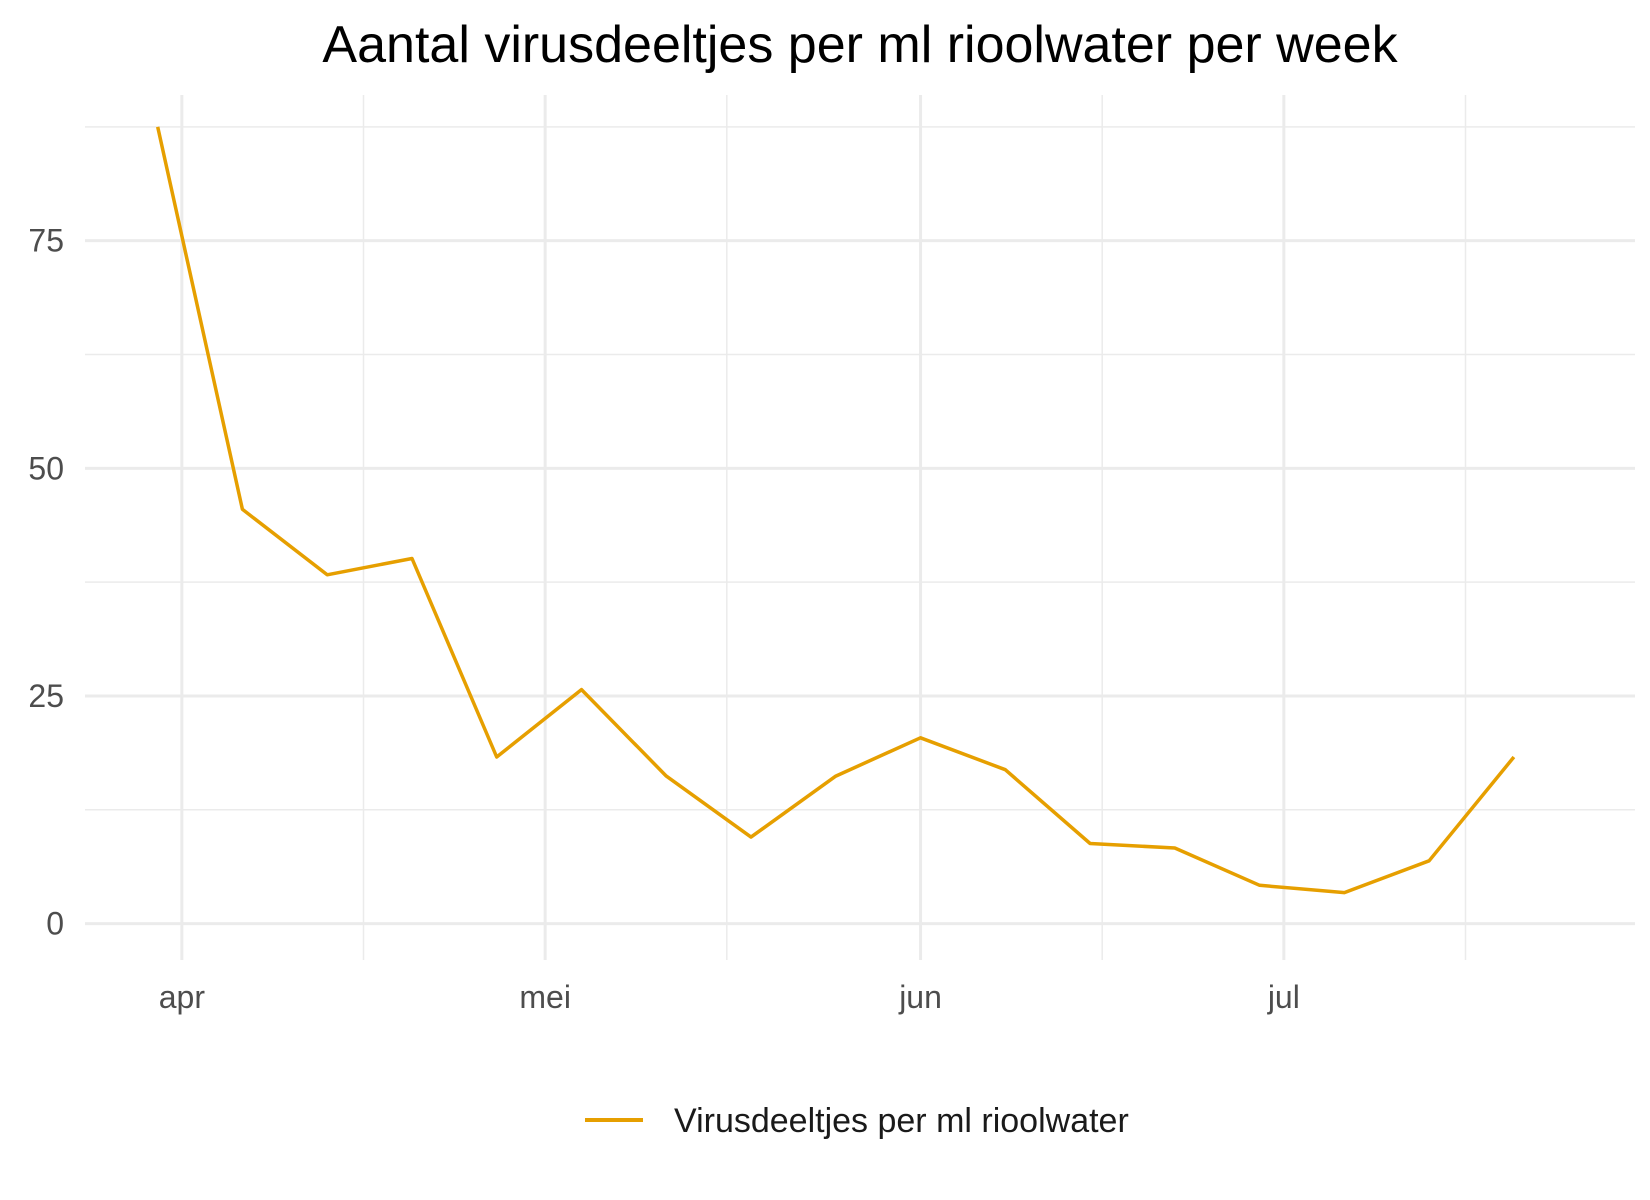 The width and height of the screenshot is (1650, 1200). I want to click on y-tick-label: 0, so click(55, 924).